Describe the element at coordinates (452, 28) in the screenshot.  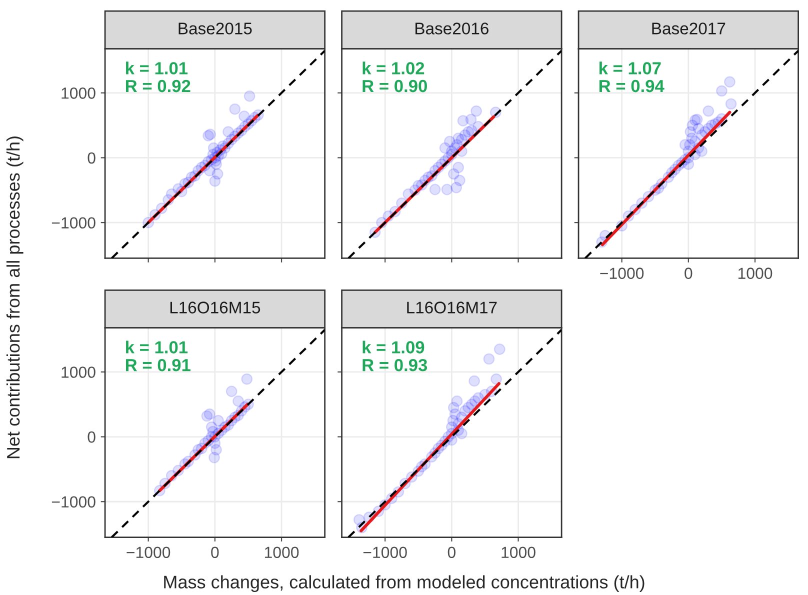
I see `chart-title: Base2016` at that location.